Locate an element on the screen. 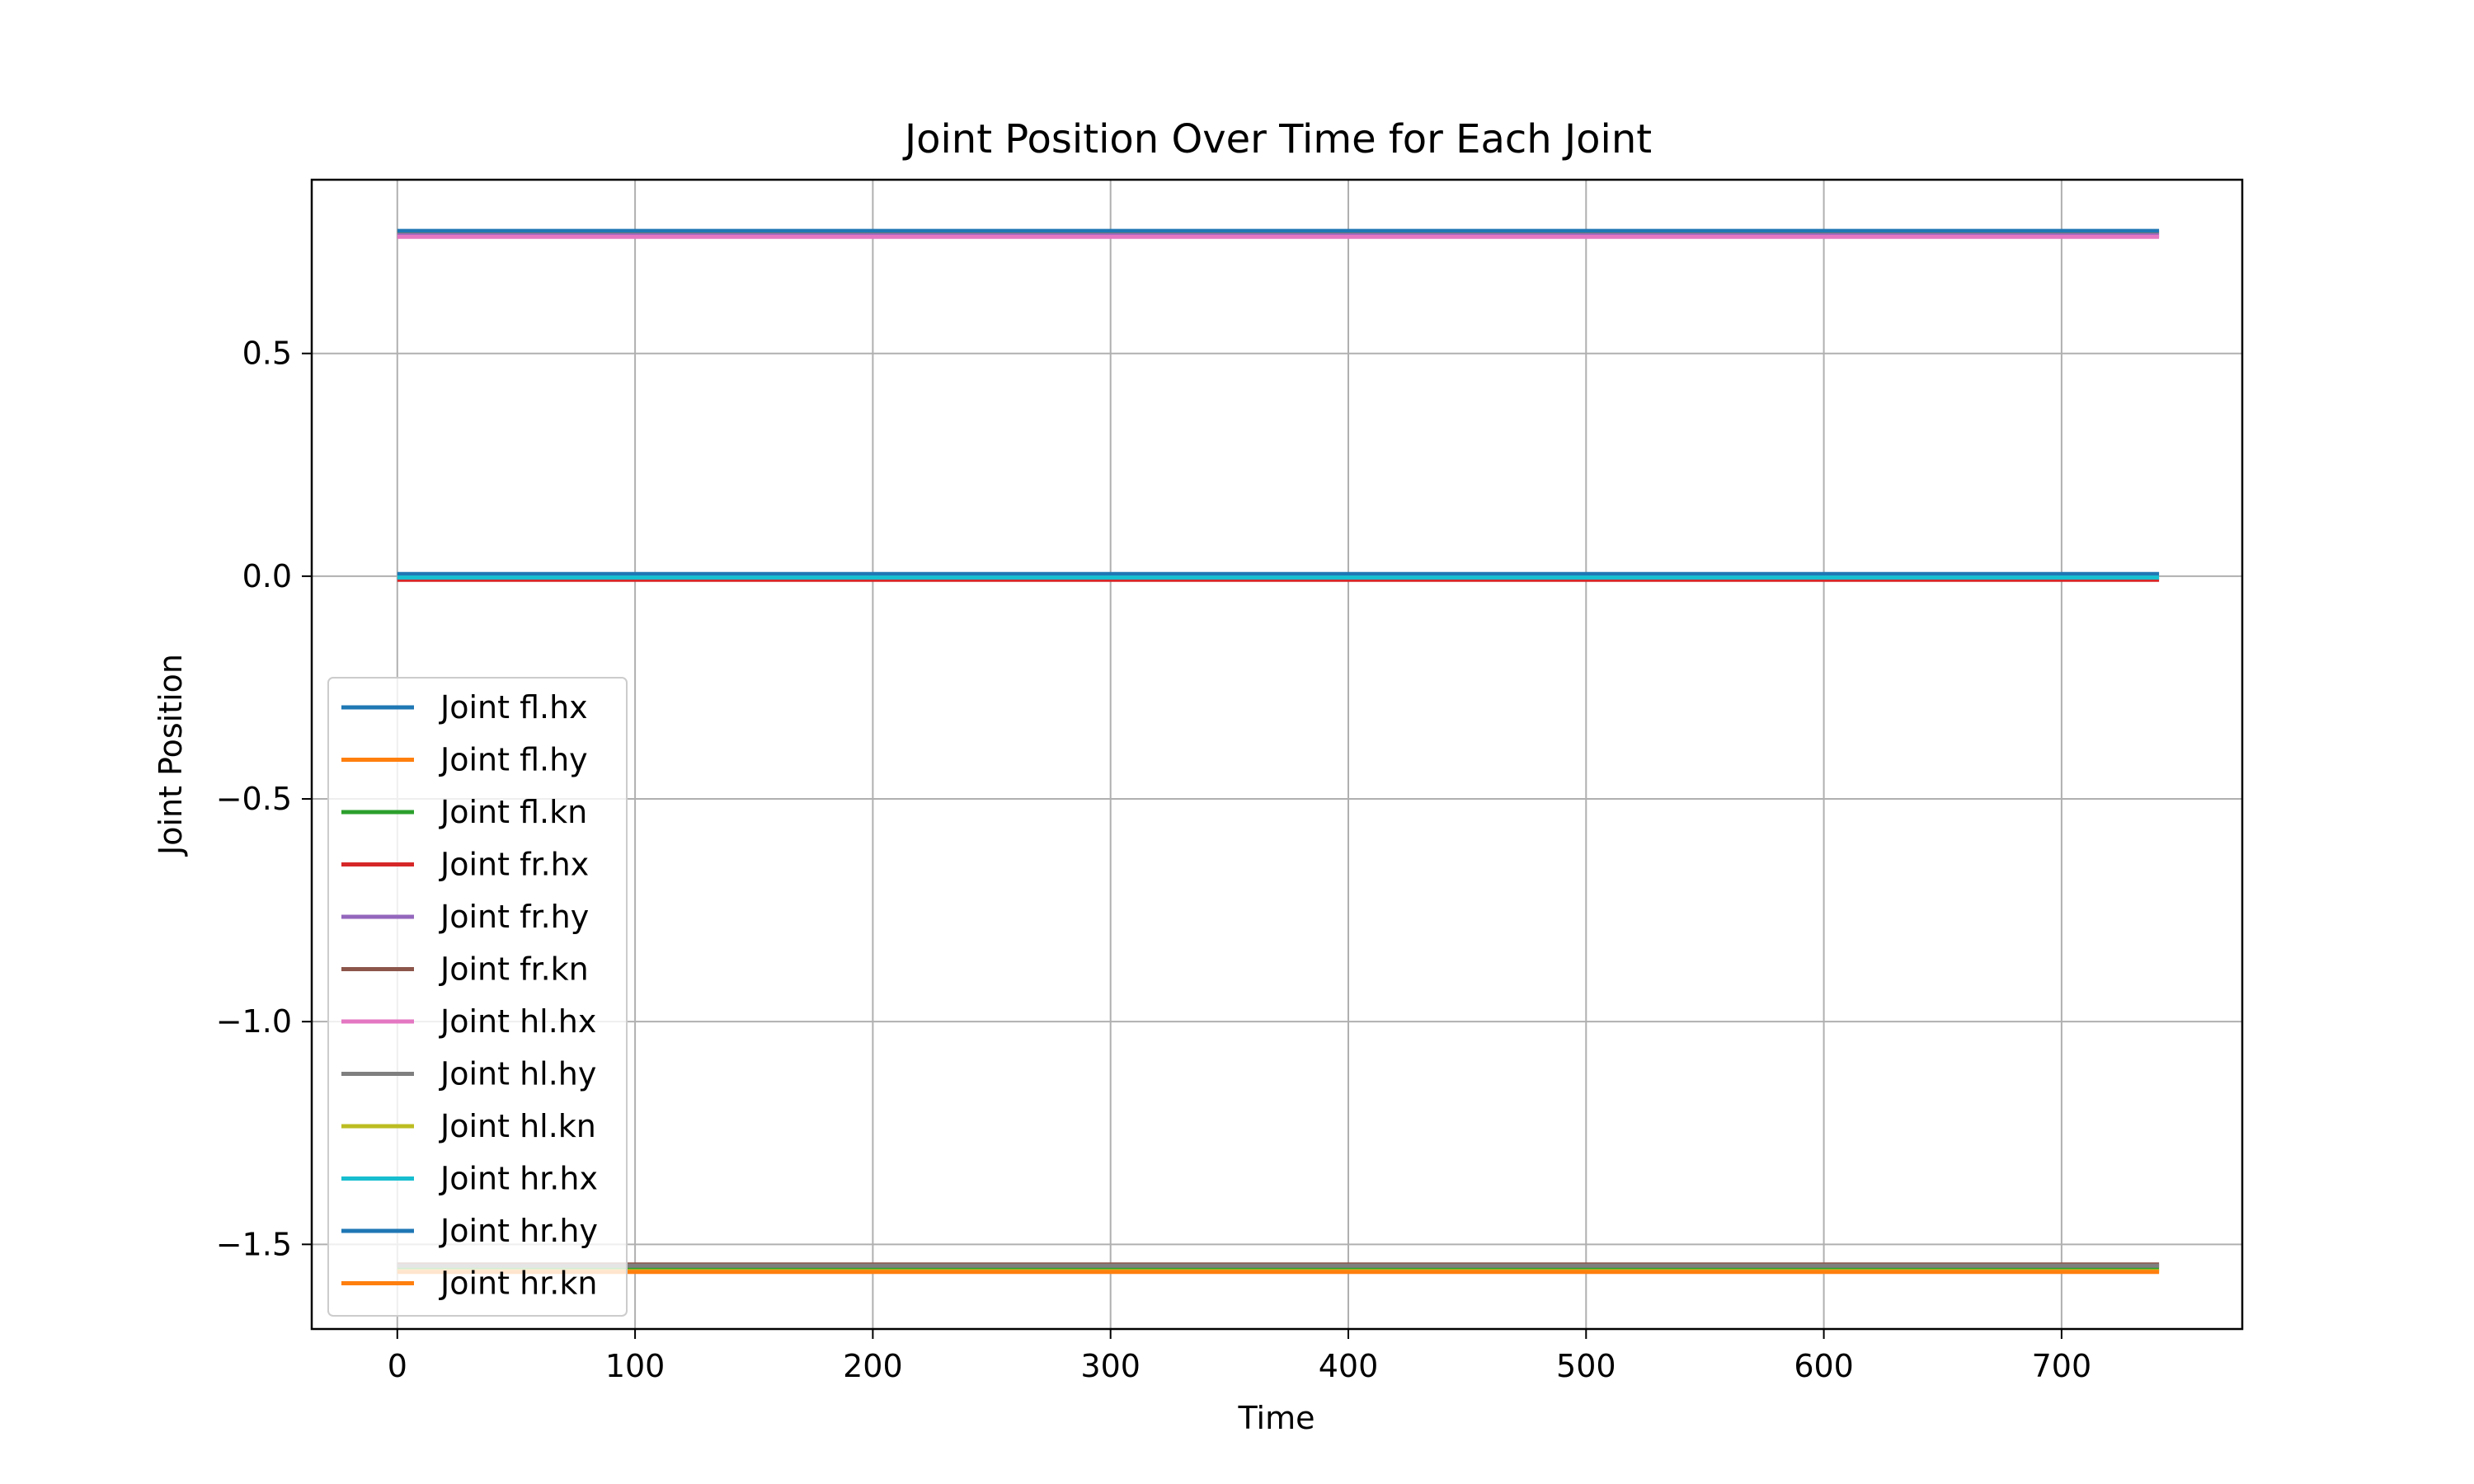  legend-label: Joint fl.hx is located at coordinates (513, 707).